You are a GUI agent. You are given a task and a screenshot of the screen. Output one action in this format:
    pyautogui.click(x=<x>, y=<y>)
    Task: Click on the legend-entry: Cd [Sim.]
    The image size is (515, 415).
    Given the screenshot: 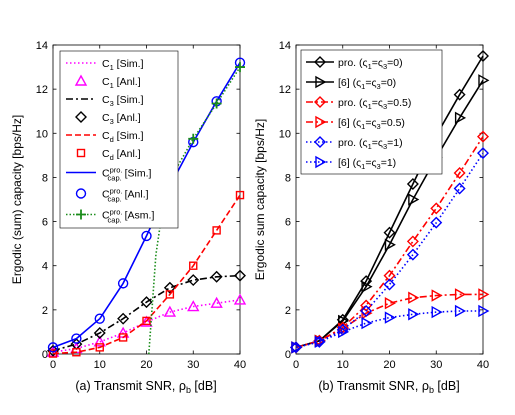 What is the action you would take?
    pyautogui.click(x=105, y=137)
    